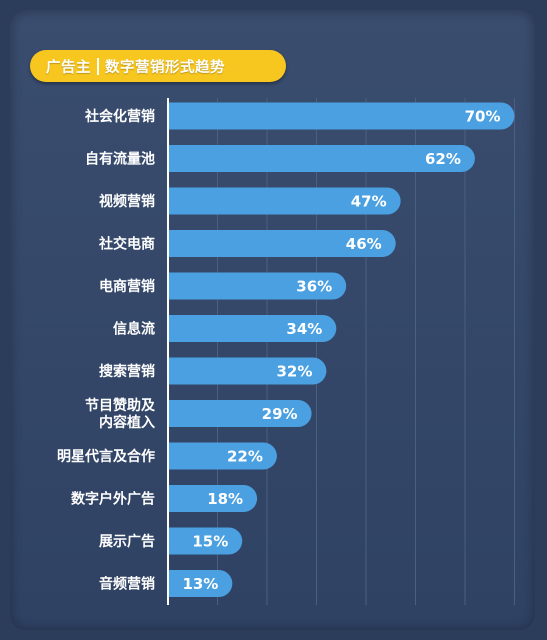  Describe the element at coordinates (304, 329) in the screenshot. I see `value-label: 34%` at that location.